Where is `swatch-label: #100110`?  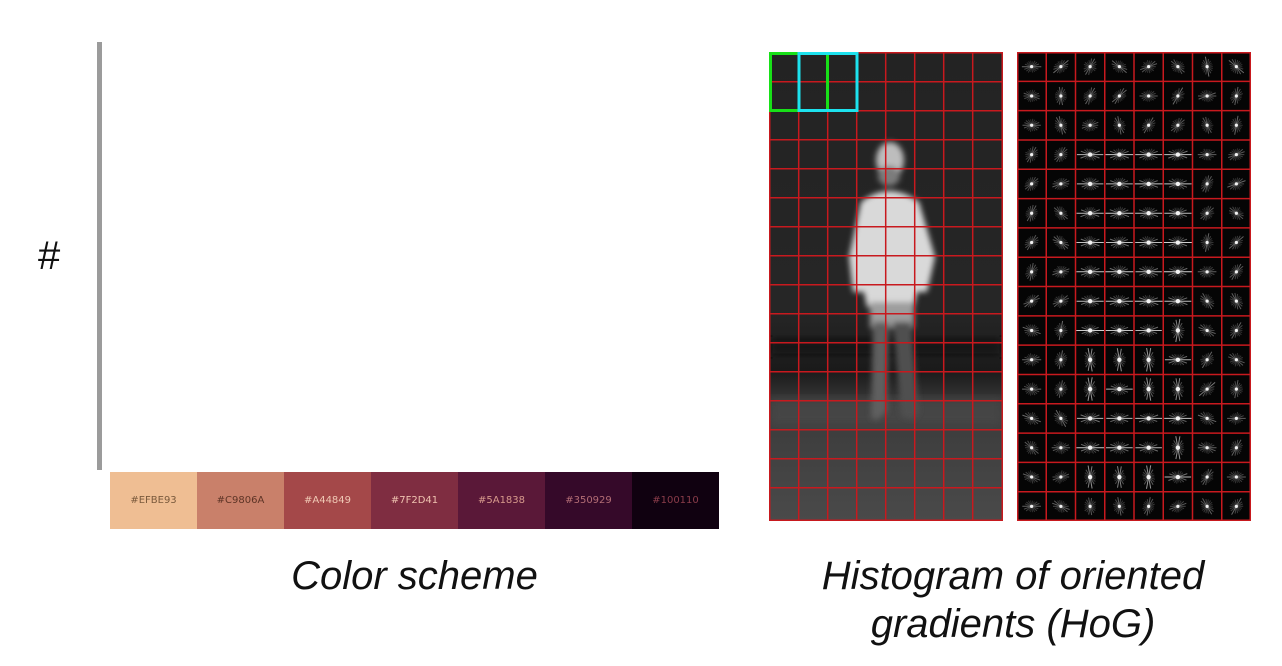
swatch-label: #100110 is located at coordinates (675, 500).